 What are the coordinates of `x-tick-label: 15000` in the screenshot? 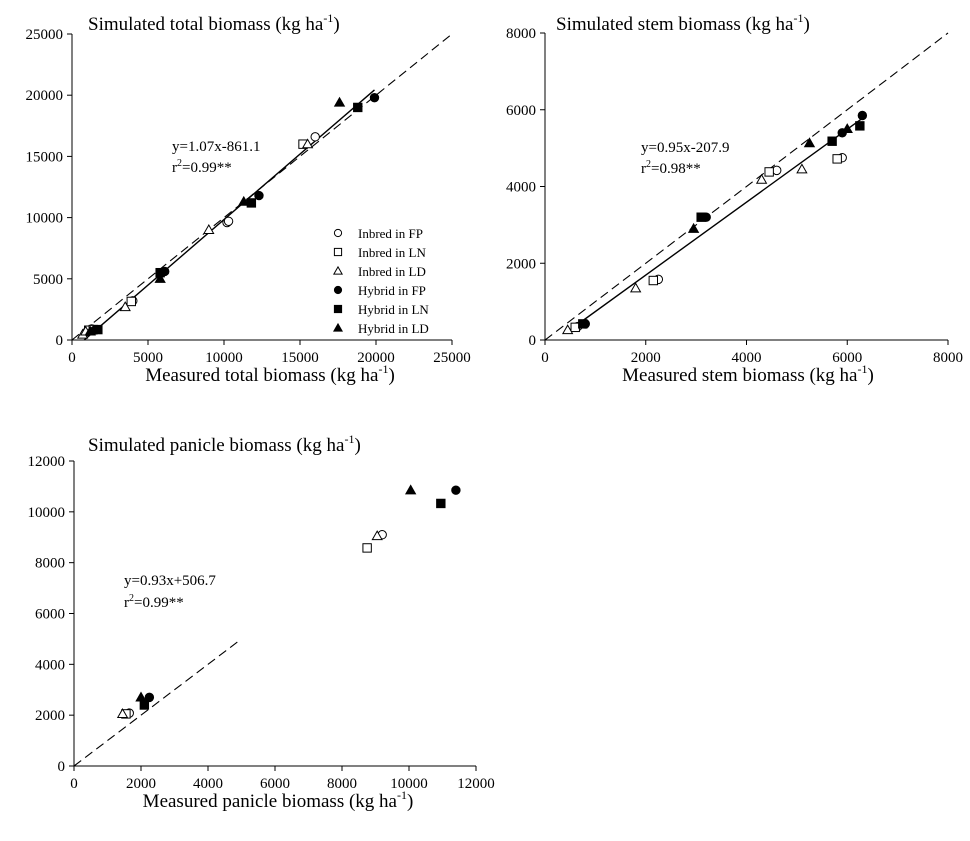 It's located at (300, 358).